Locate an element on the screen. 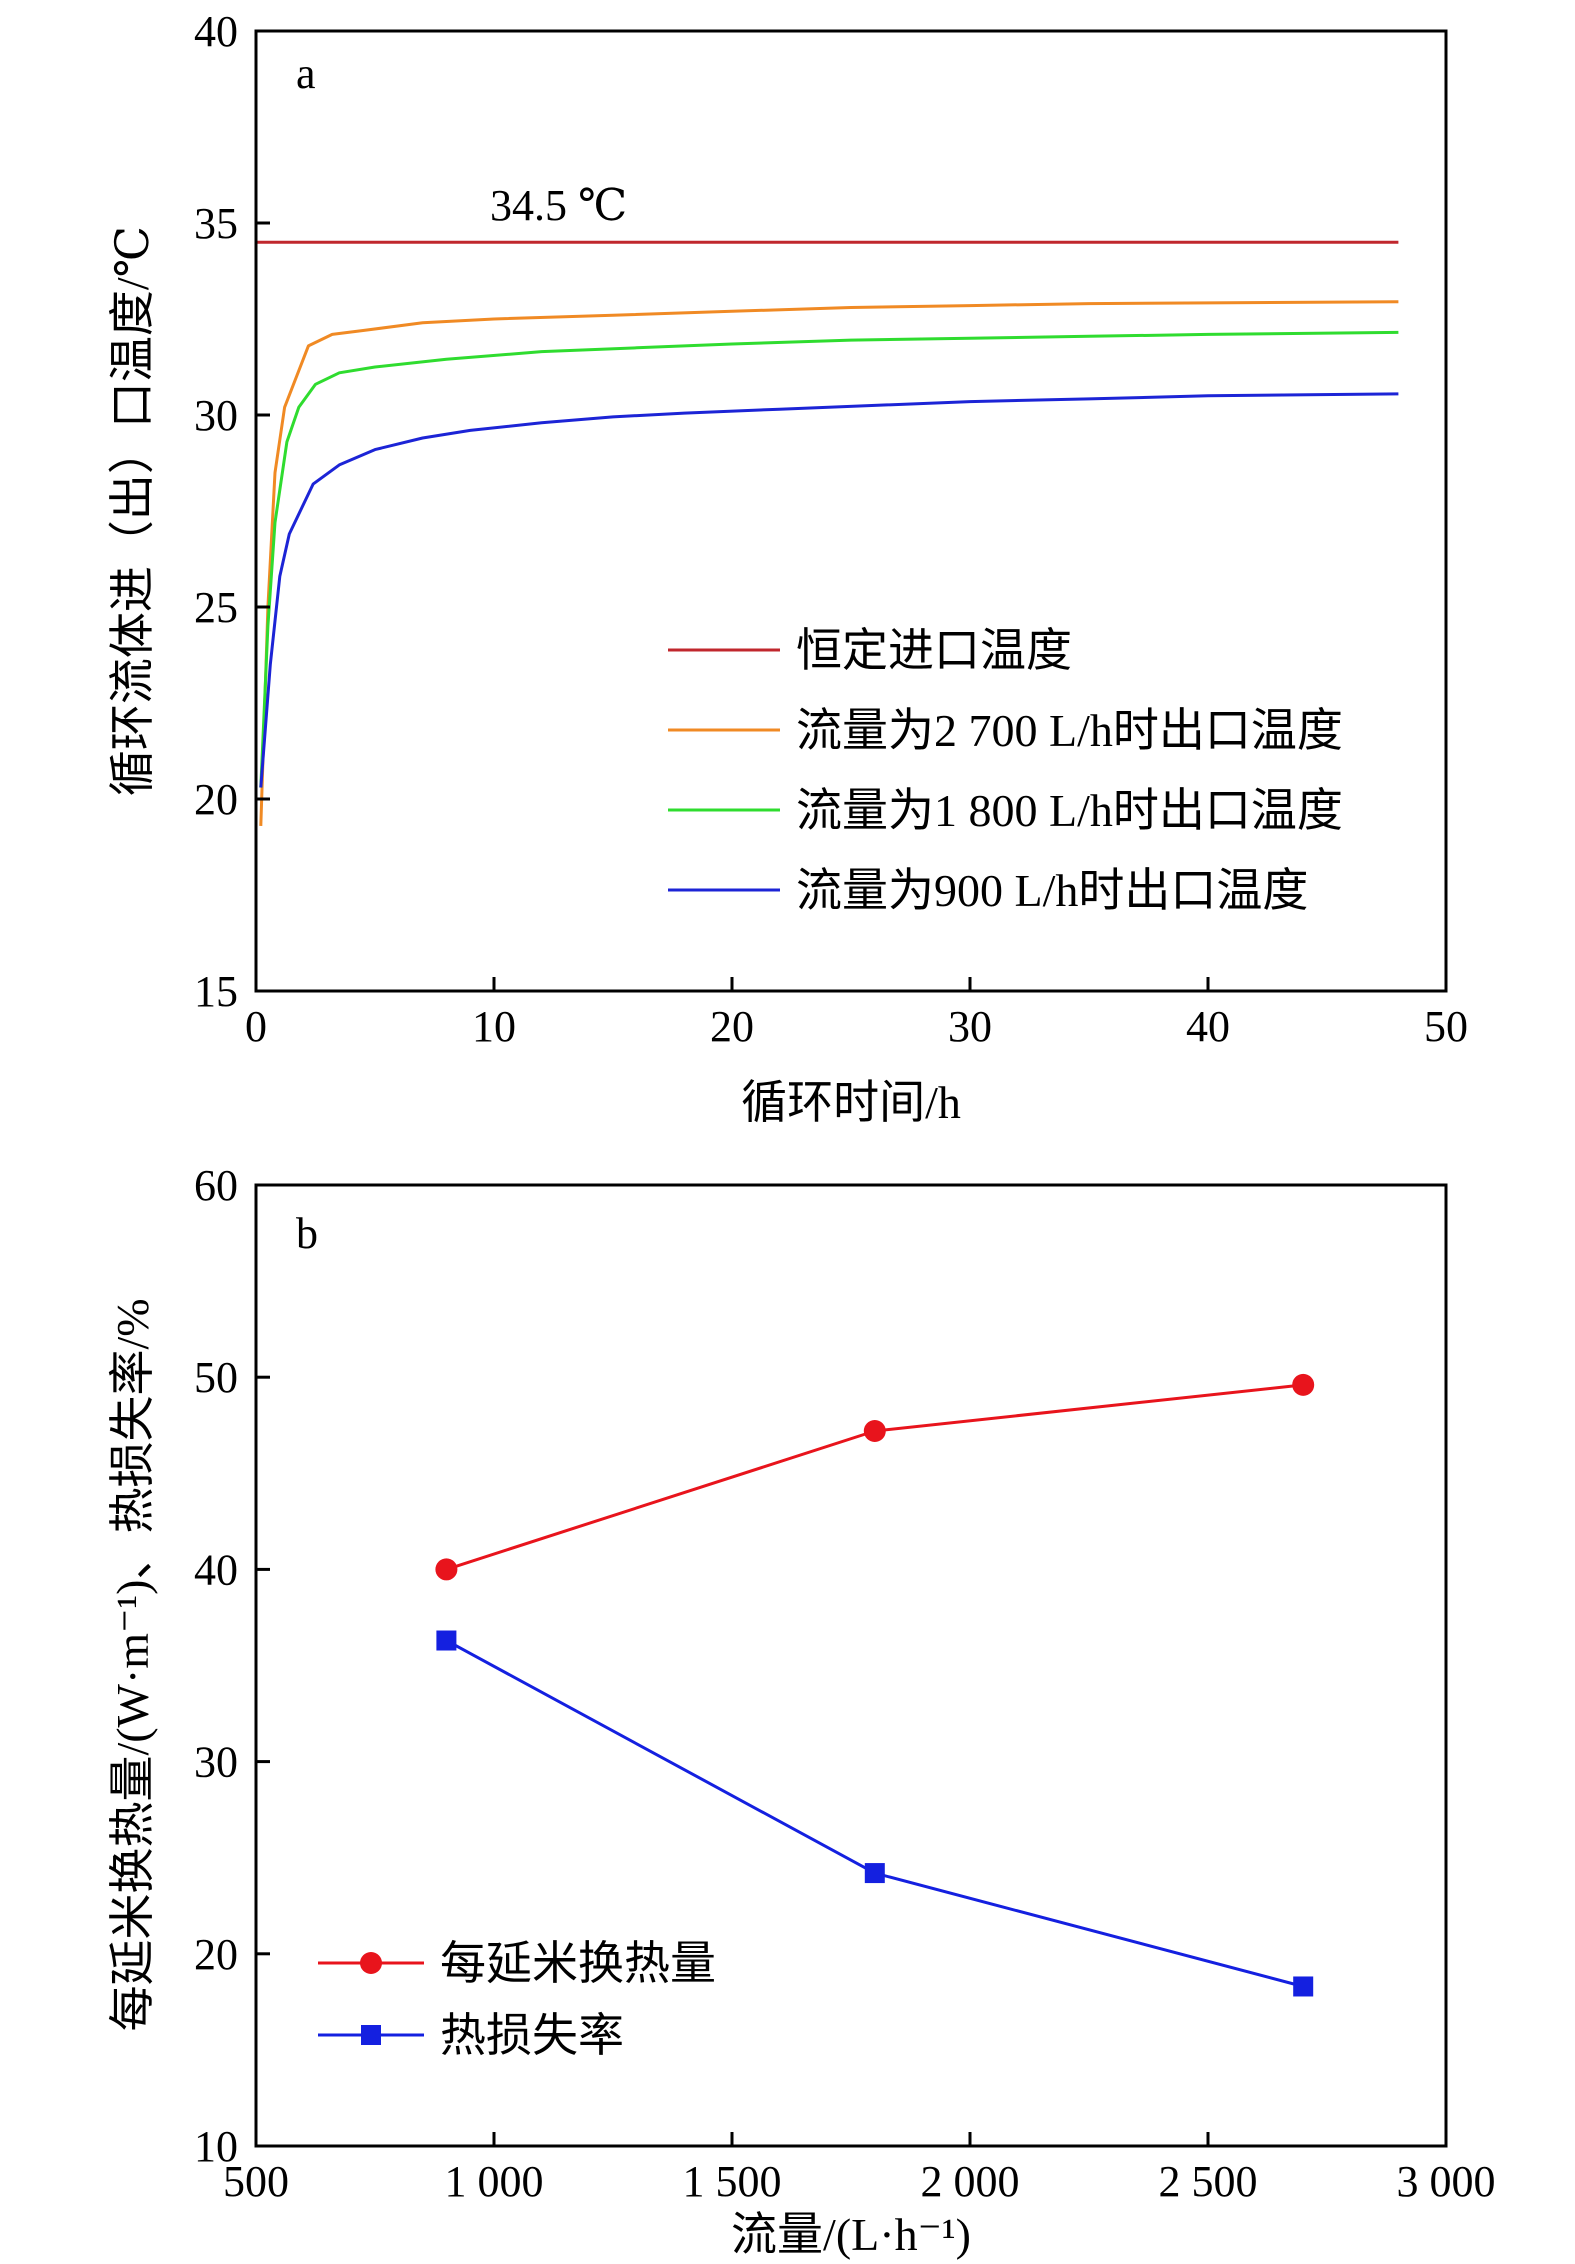  x-tick-label: 50 is located at coordinates (1446, 1026).